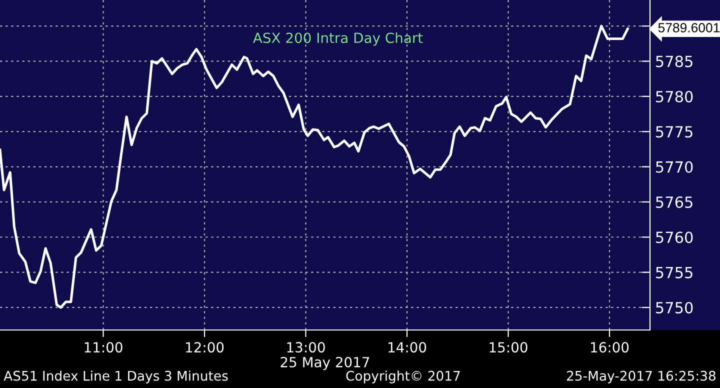  I want to click on y-tick-label: 5760, so click(674, 238).